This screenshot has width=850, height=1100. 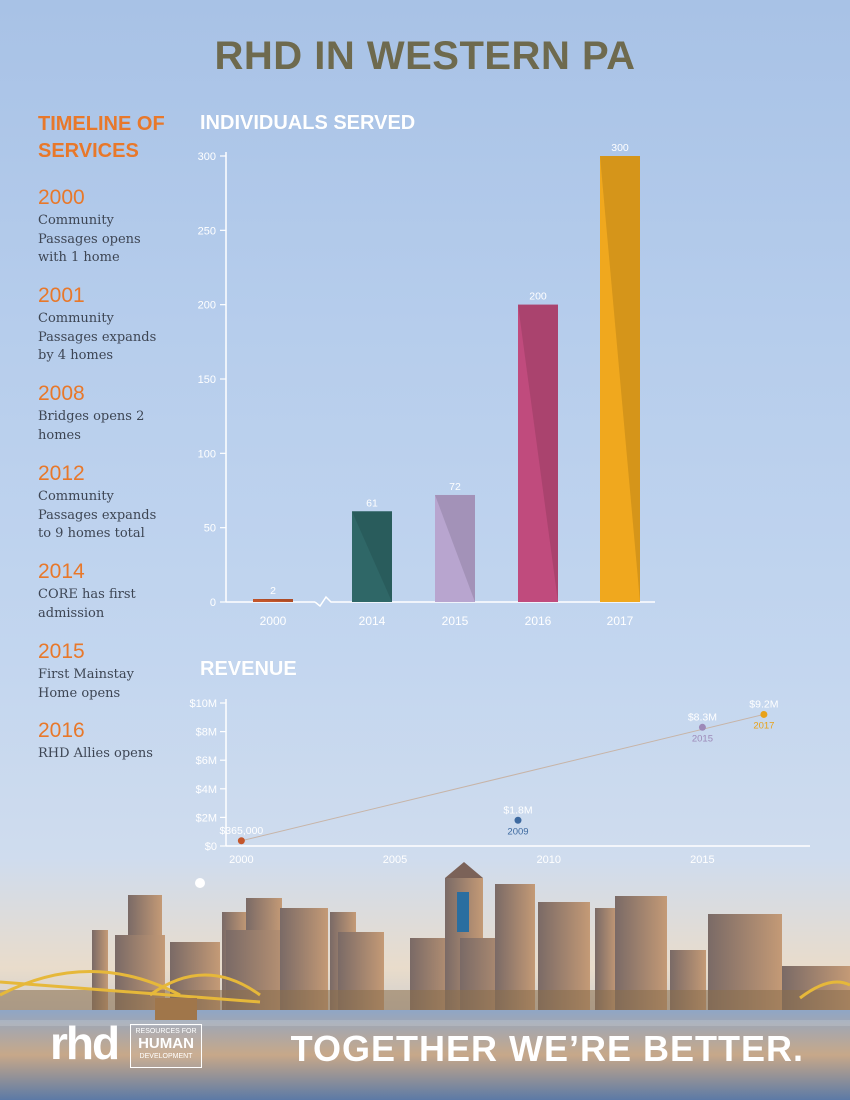 What do you see at coordinates (211, 847) in the screenshot?
I see `y-tick-label: $0` at bounding box center [211, 847].